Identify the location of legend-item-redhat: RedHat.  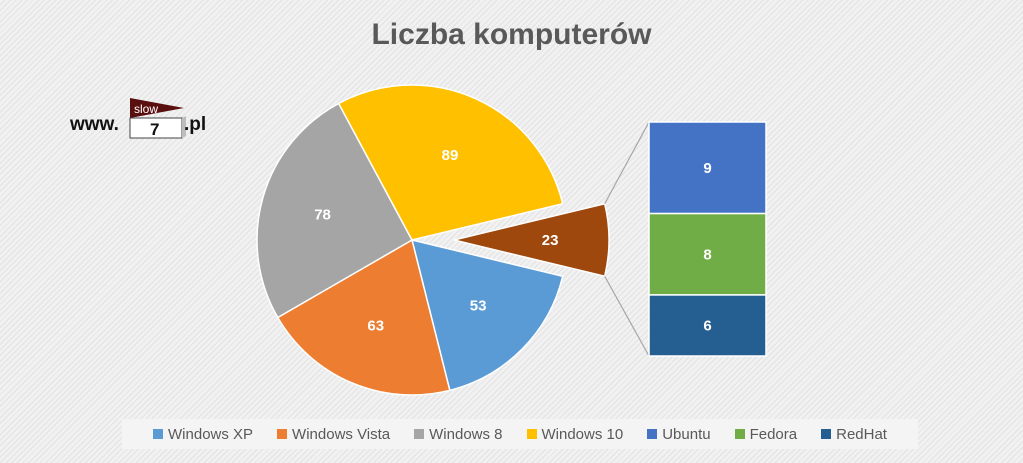
(854, 434).